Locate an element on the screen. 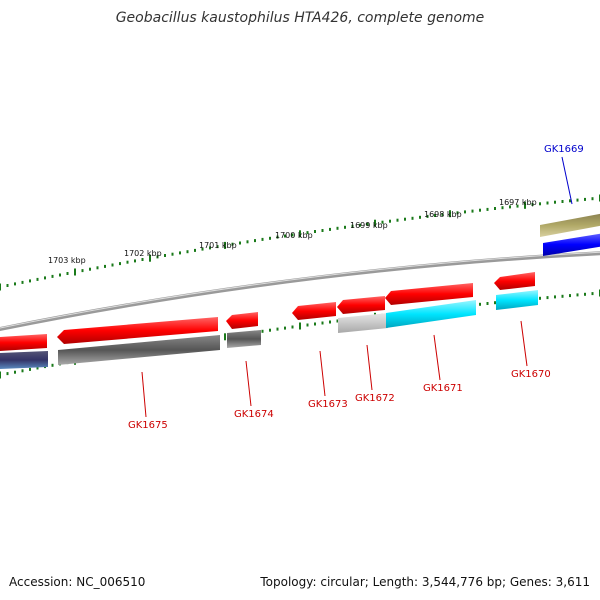 The image size is (600, 600). gene-arrow-gk1674 is located at coordinates (242, 320).